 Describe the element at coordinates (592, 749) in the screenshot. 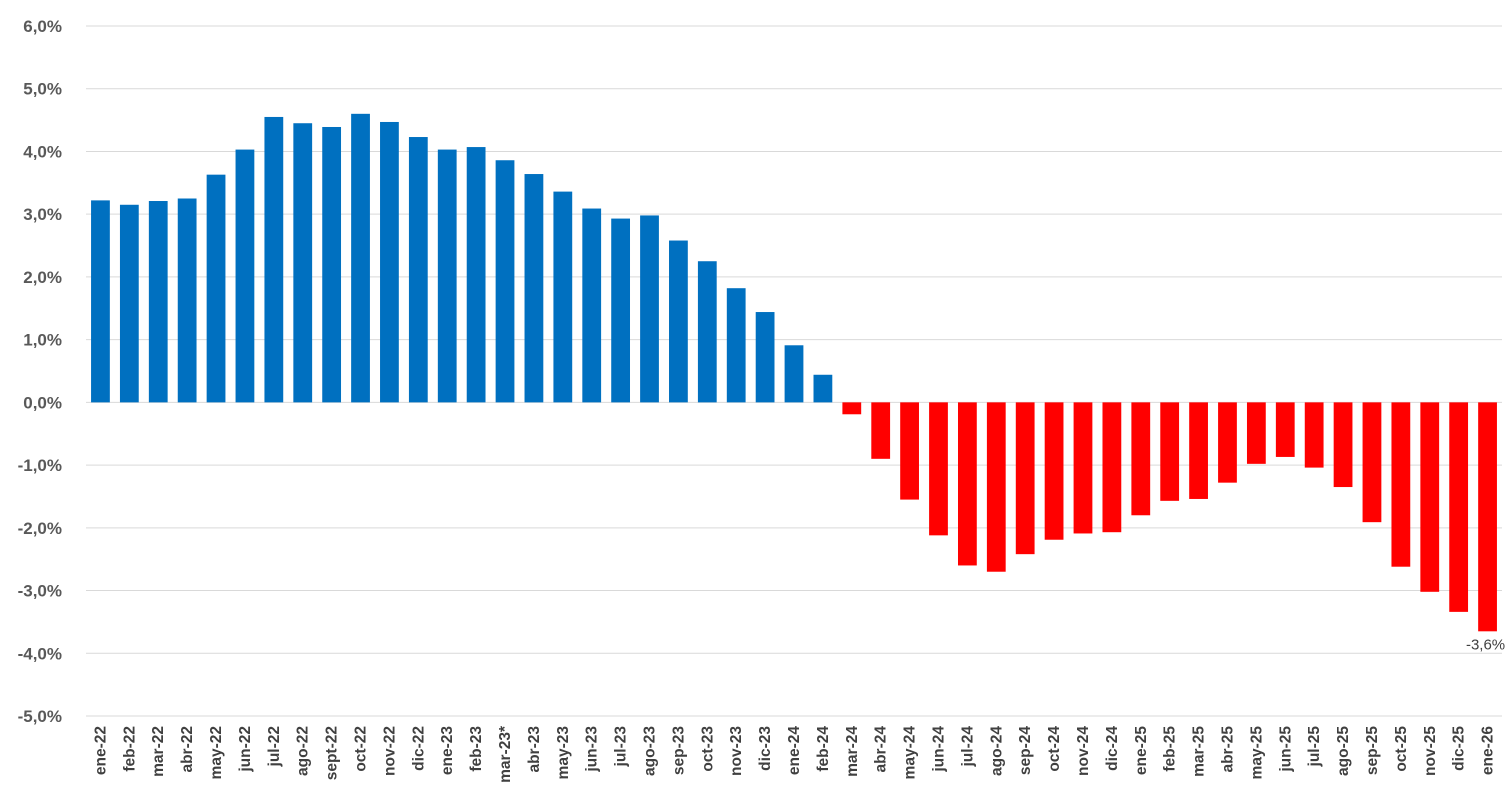

I see `x-tick-label: jun-23` at that location.